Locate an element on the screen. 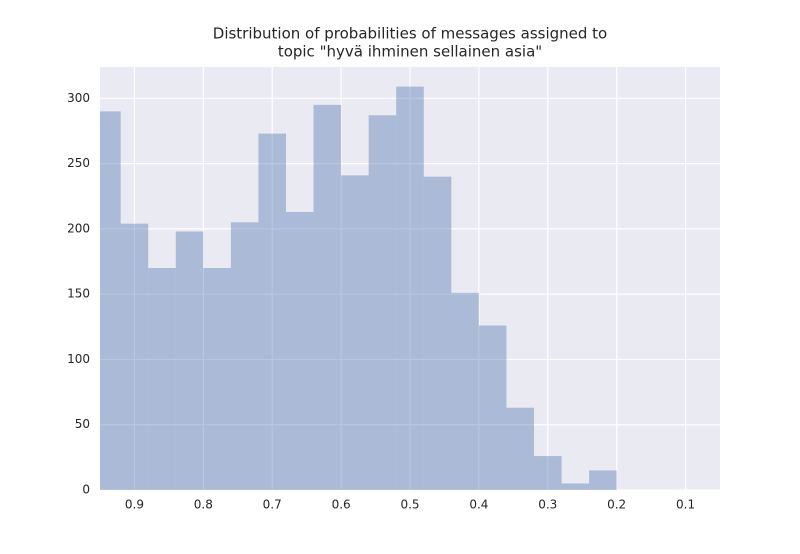 Image resolution: width=800 pixels, height=554 pixels. y-tick-label: 0 is located at coordinates (86, 490).